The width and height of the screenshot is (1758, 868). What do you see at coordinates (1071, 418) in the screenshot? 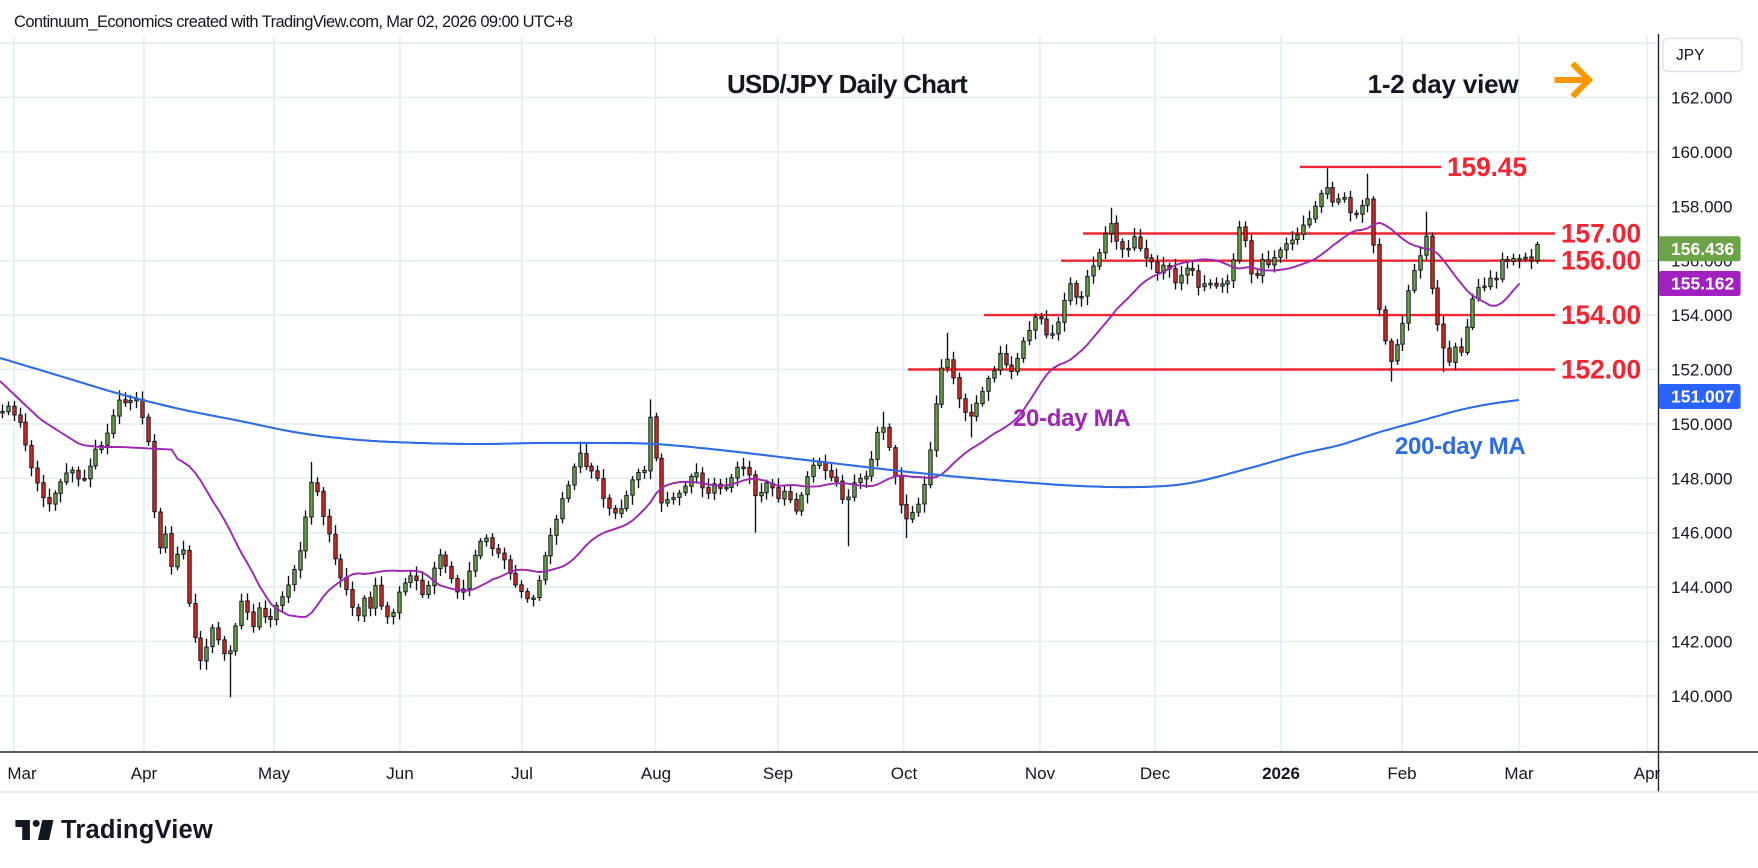
I see `svg-text: 20-day MA` at bounding box center [1071, 418].